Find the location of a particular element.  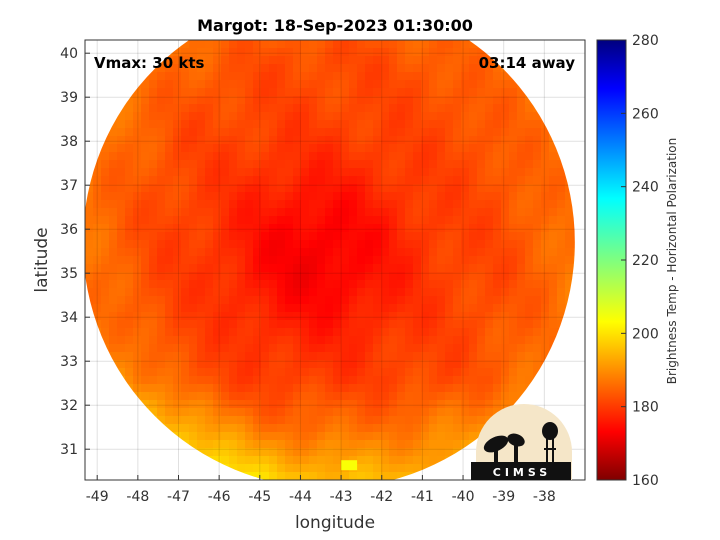

colorbar-tick-label: 240 is located at coordinates (645, 188).